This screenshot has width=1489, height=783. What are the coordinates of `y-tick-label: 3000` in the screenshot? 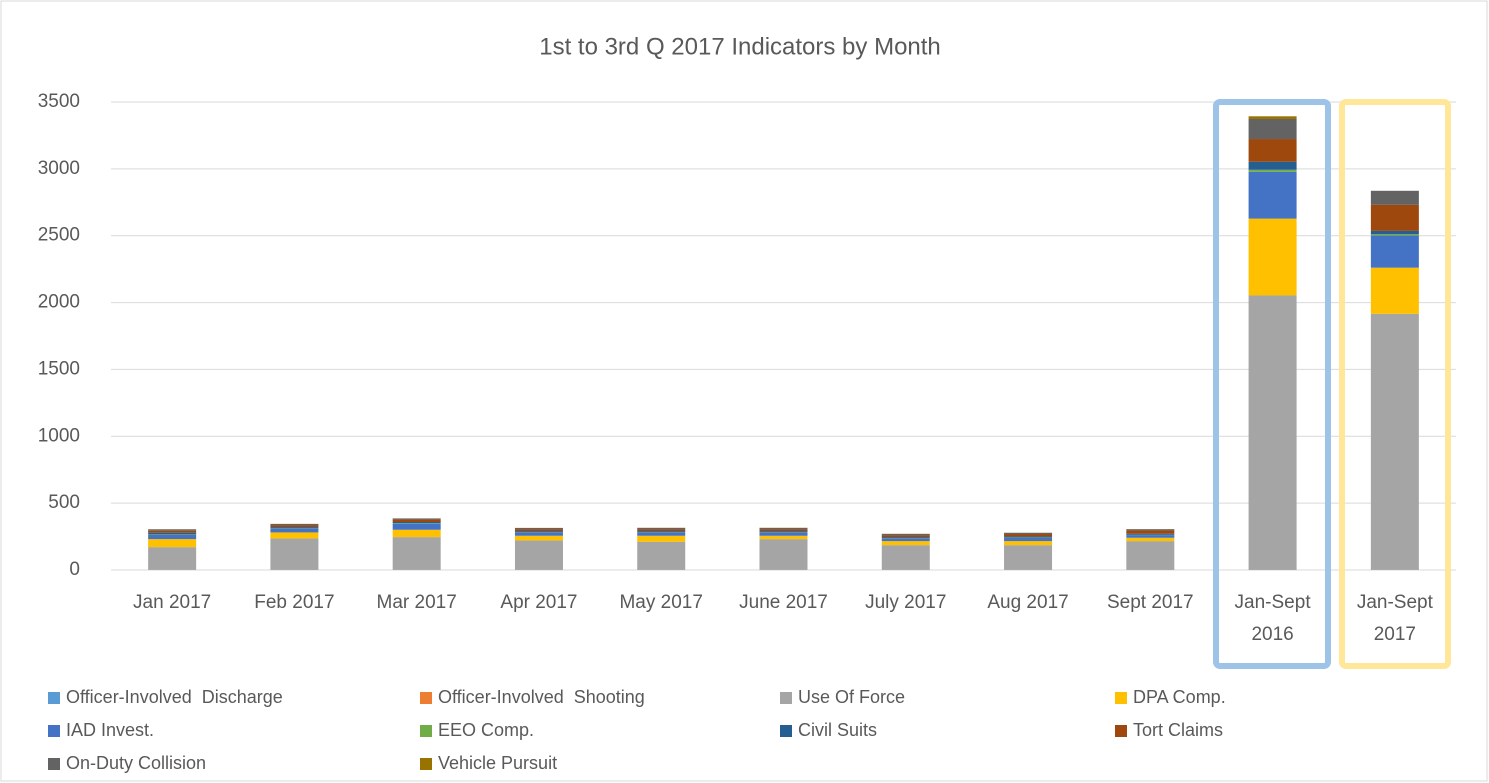 It's located at (59, 168).